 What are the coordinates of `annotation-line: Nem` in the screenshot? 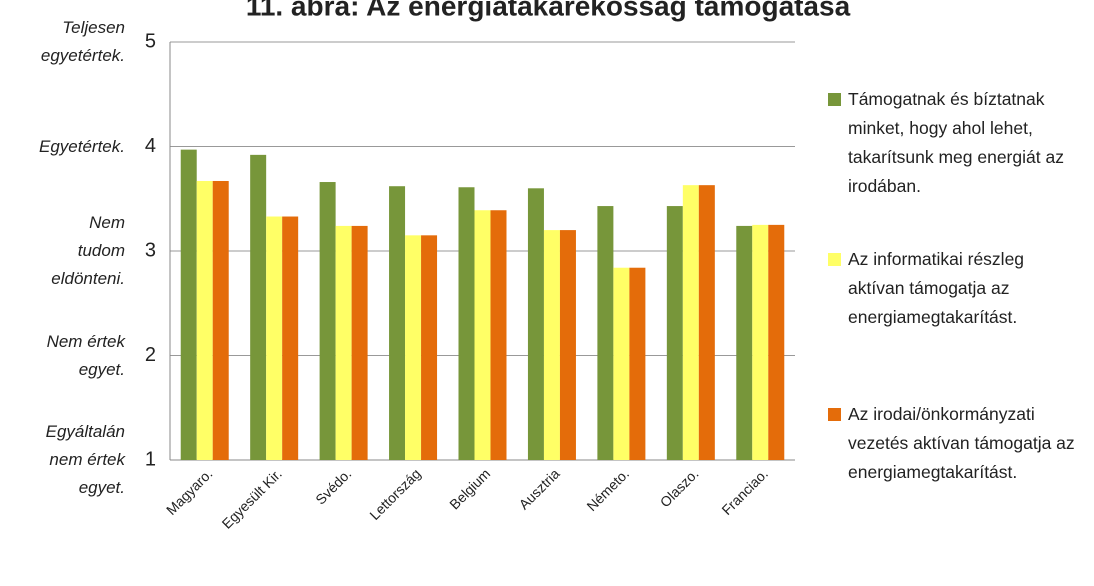 It's located at (107, 222).